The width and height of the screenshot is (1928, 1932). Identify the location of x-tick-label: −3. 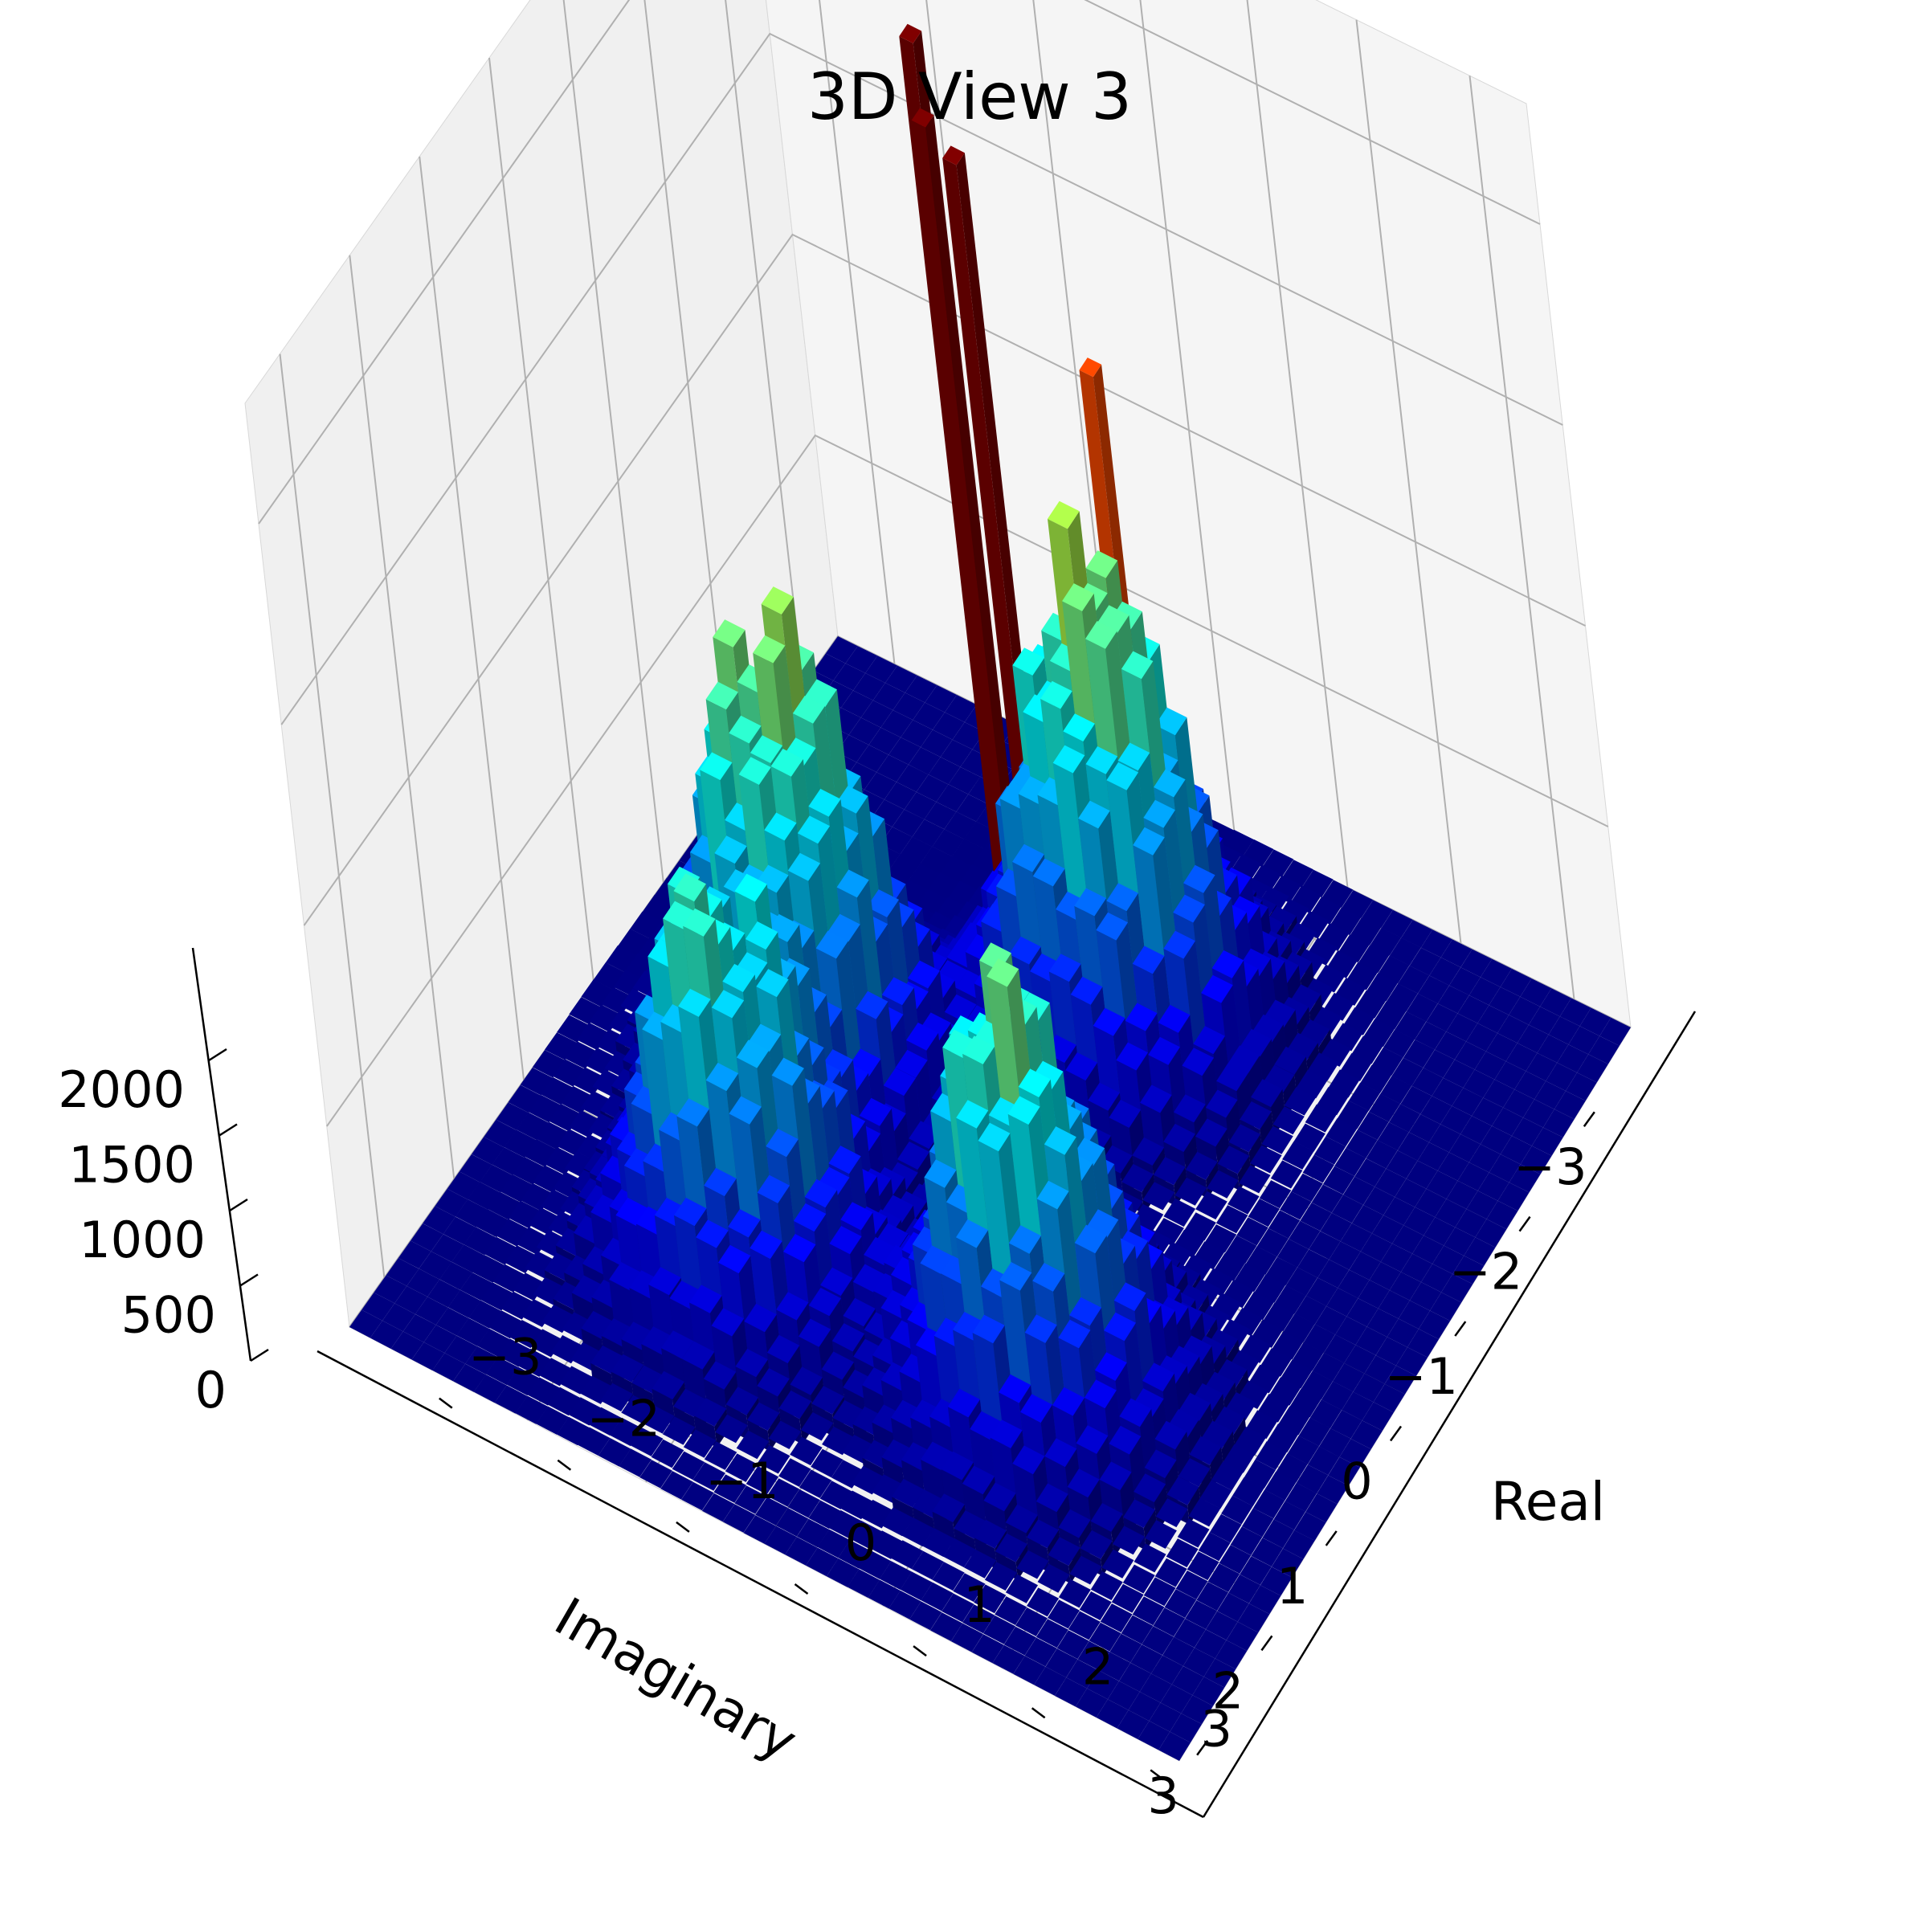
(504, 1358).